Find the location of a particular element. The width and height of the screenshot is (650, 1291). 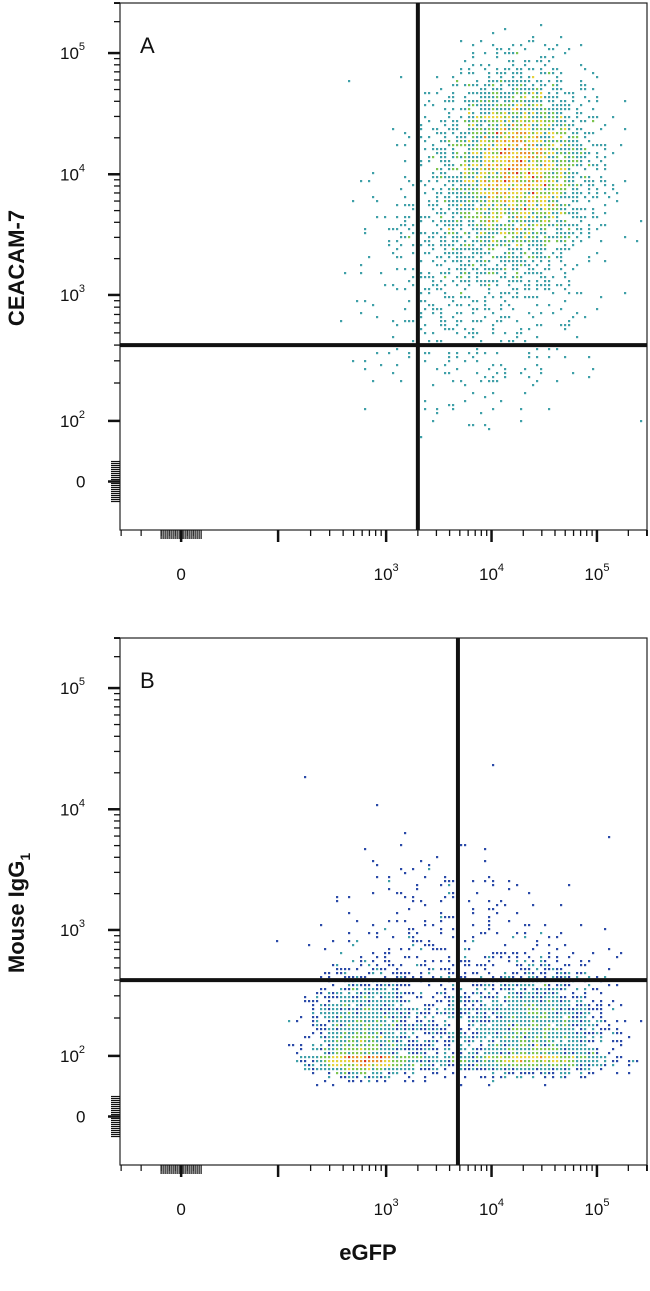

y-tick-label: 102 is located at coordinates (72, 420).